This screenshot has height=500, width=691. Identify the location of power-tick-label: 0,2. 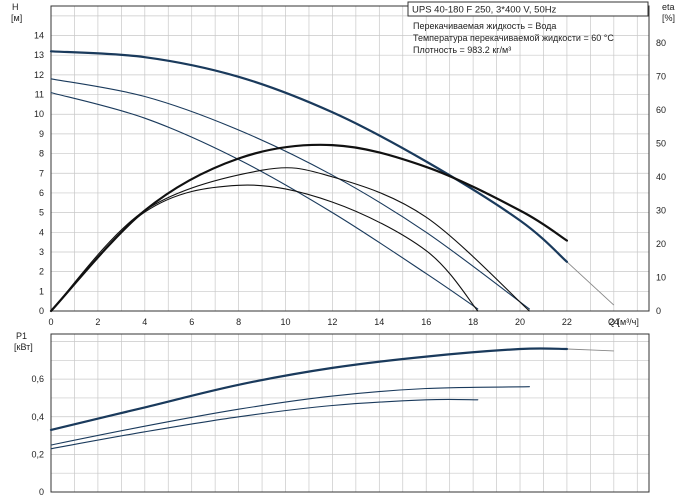
(37, 454).